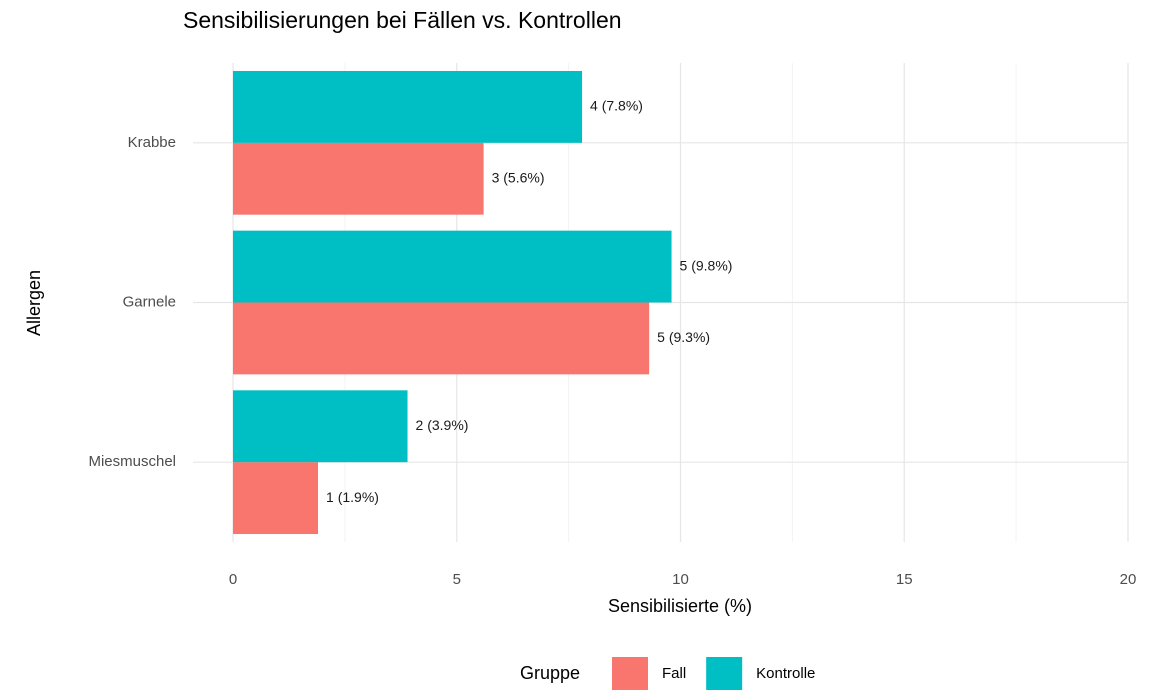 The image size is (1157, 690). I want to click on x-tick-label: 5, so click(457, 579).